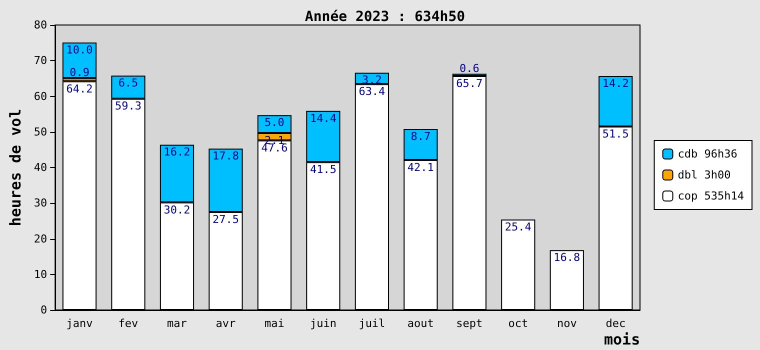  Describe the element at coordinates (44, 310) in the screenshot. I see `y-tick-label: 0` at that location.